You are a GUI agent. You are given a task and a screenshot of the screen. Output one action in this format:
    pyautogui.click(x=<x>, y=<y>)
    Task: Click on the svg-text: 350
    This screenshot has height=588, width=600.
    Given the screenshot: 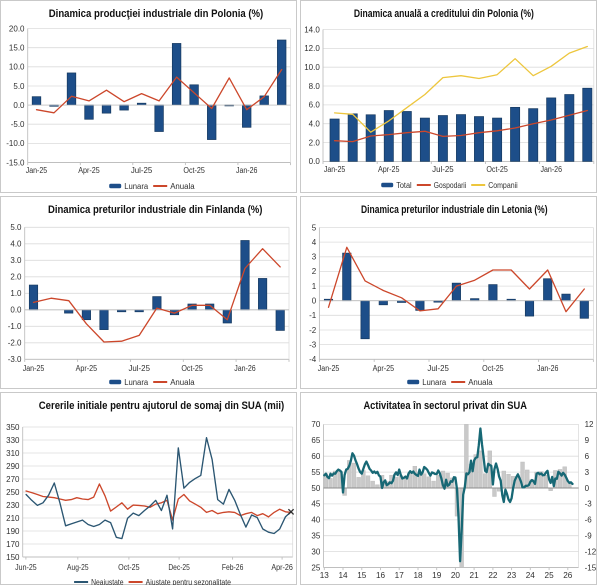 What is the action you would take?
    pyautogui.click(x=13, y=427)
    